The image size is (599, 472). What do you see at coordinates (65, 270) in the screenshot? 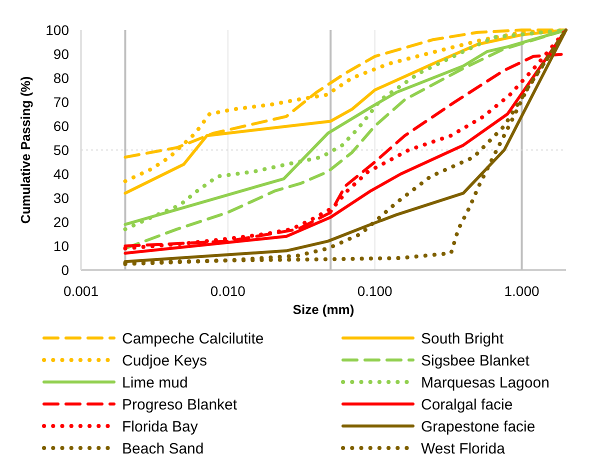
I see `y-tick-label: 0` at bounding box center [65, 270].